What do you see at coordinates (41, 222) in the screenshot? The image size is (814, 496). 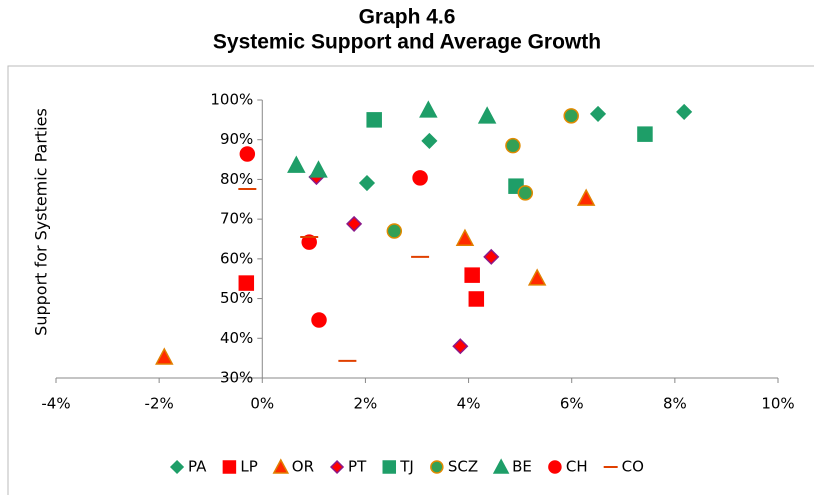 I see `y-axis-title: Support for Systemic Parties` at bounding box center [41, 222].